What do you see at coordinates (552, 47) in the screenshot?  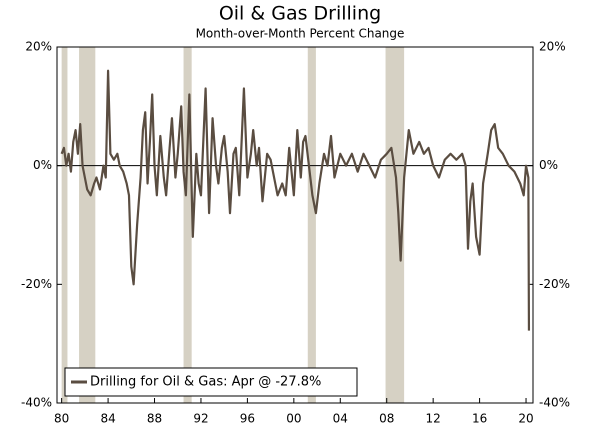 I see `y-tick-label-right: 20%` at bounding box center [552, 47].